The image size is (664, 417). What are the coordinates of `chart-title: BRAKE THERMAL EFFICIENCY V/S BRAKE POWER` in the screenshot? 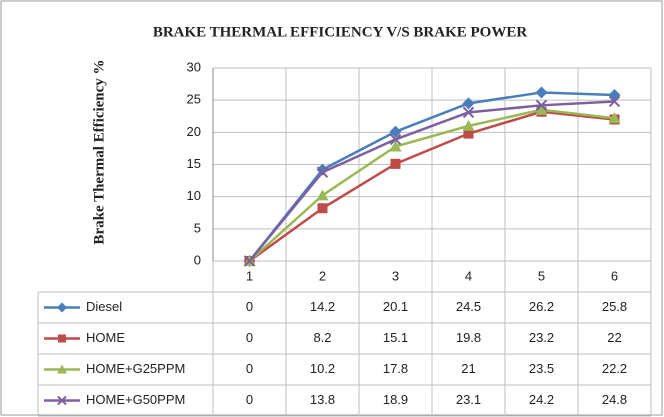 It's located at (340, 32).